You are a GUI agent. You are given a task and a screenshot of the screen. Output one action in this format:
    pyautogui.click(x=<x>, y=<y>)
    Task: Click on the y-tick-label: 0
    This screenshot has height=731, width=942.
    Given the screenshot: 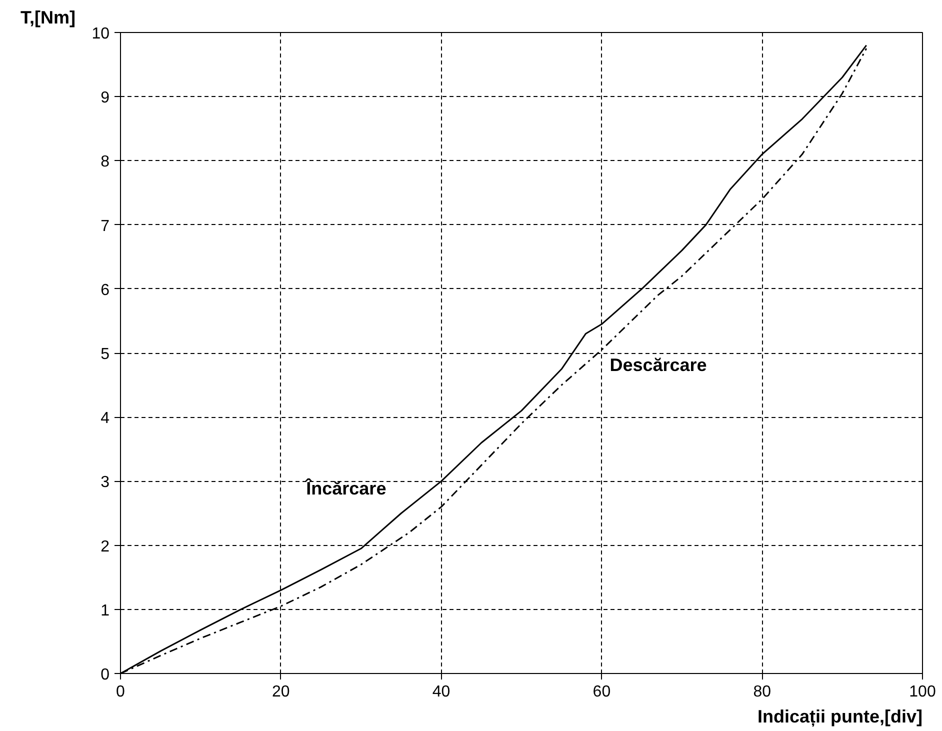 What is the action you would take?
    pyautogui.click(x=105, y=675)
    